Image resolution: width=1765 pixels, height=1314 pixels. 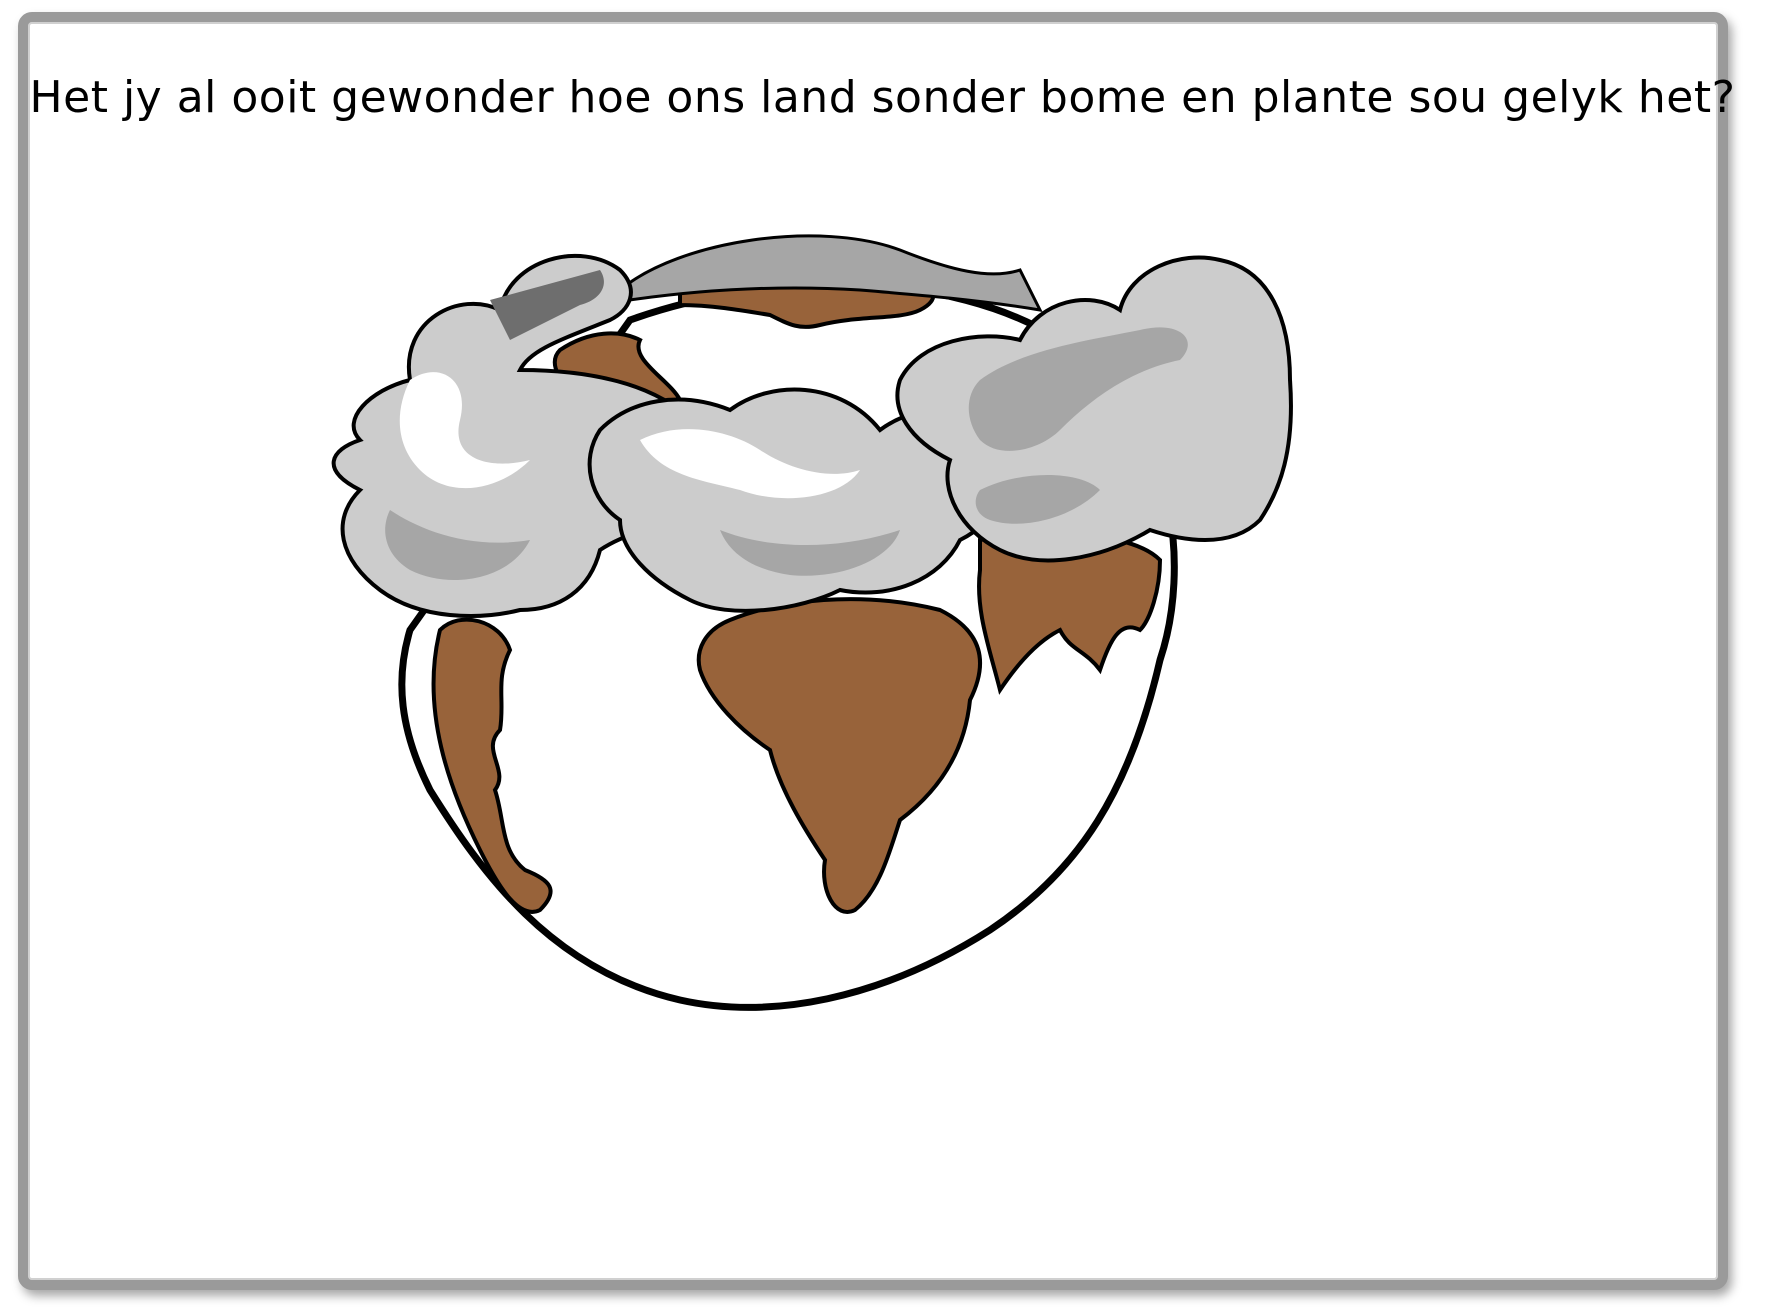 What do you see at coordinates (457, 545) in the screenshot?
I see `smoke-left-shadow` at bounding box center [457, 545].